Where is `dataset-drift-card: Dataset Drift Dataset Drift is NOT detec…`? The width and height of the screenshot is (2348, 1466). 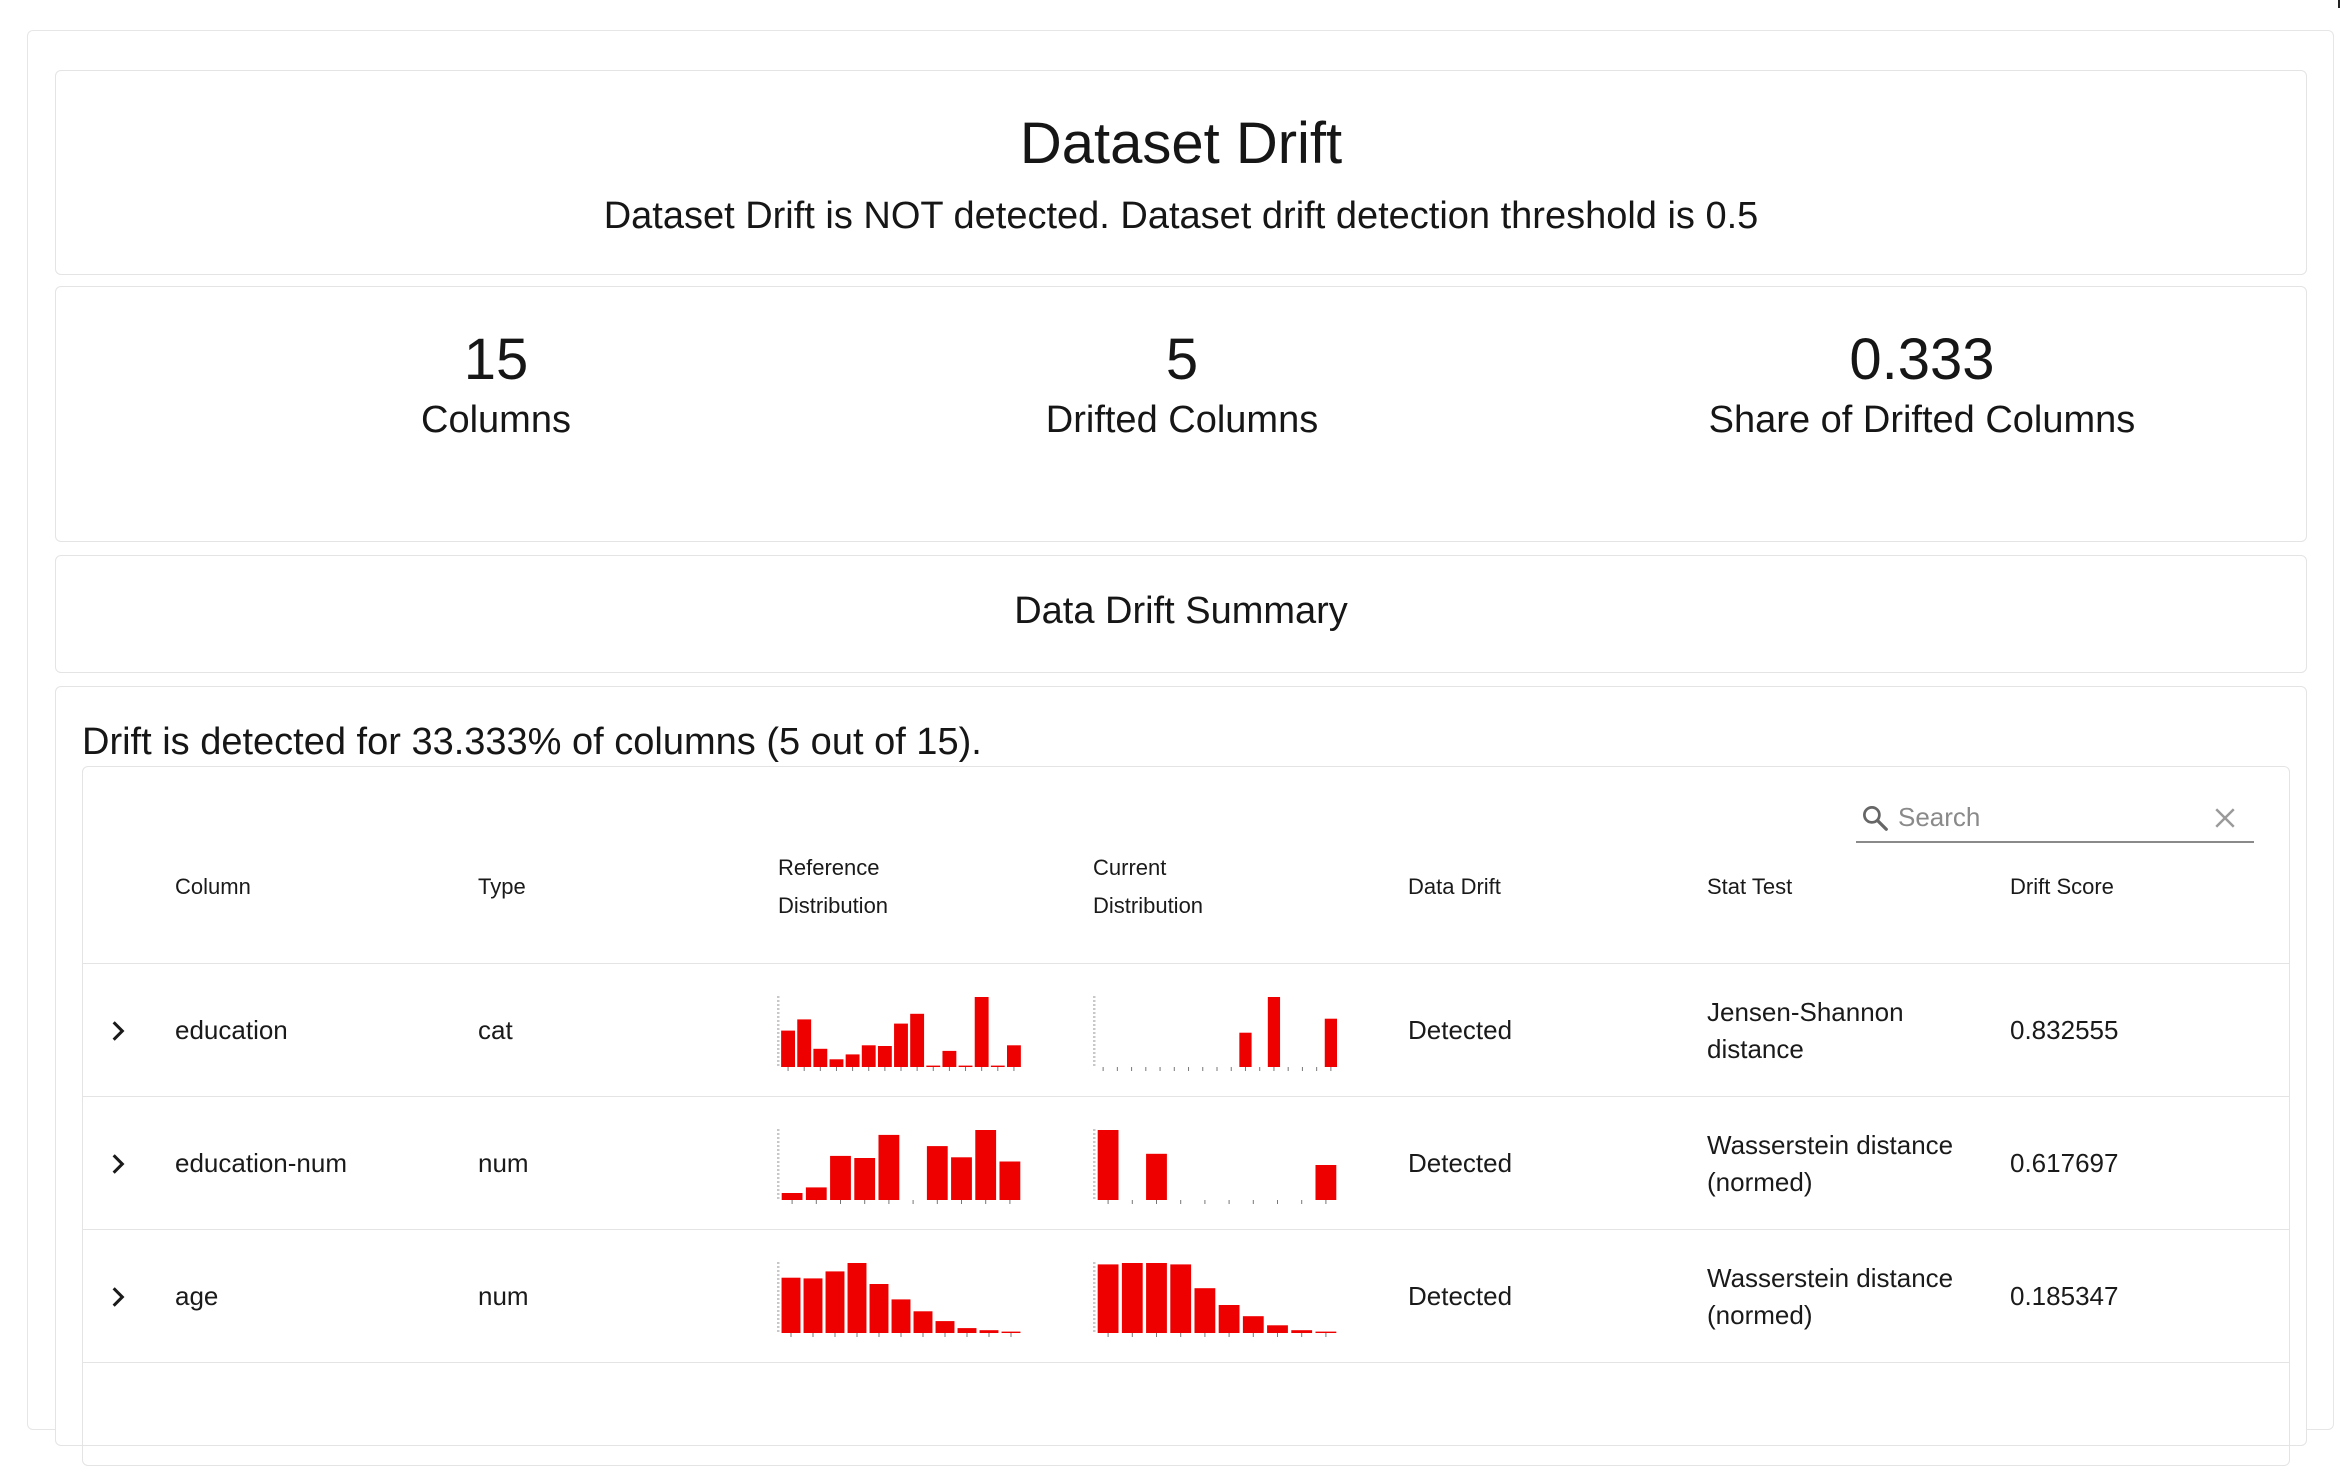 dataset-drift-card: Dataset Drift Dataset Drift is NOT detec… is located at coordinates (1181, 172).